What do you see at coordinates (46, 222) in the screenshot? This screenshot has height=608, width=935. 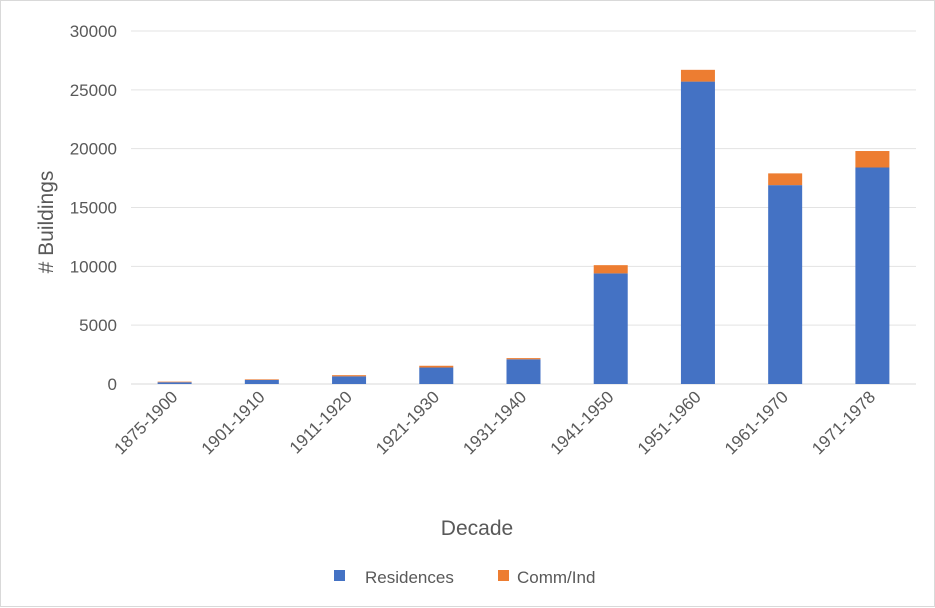 I see `y-axis-title: # Buildings` at bounding box center [46, 222].